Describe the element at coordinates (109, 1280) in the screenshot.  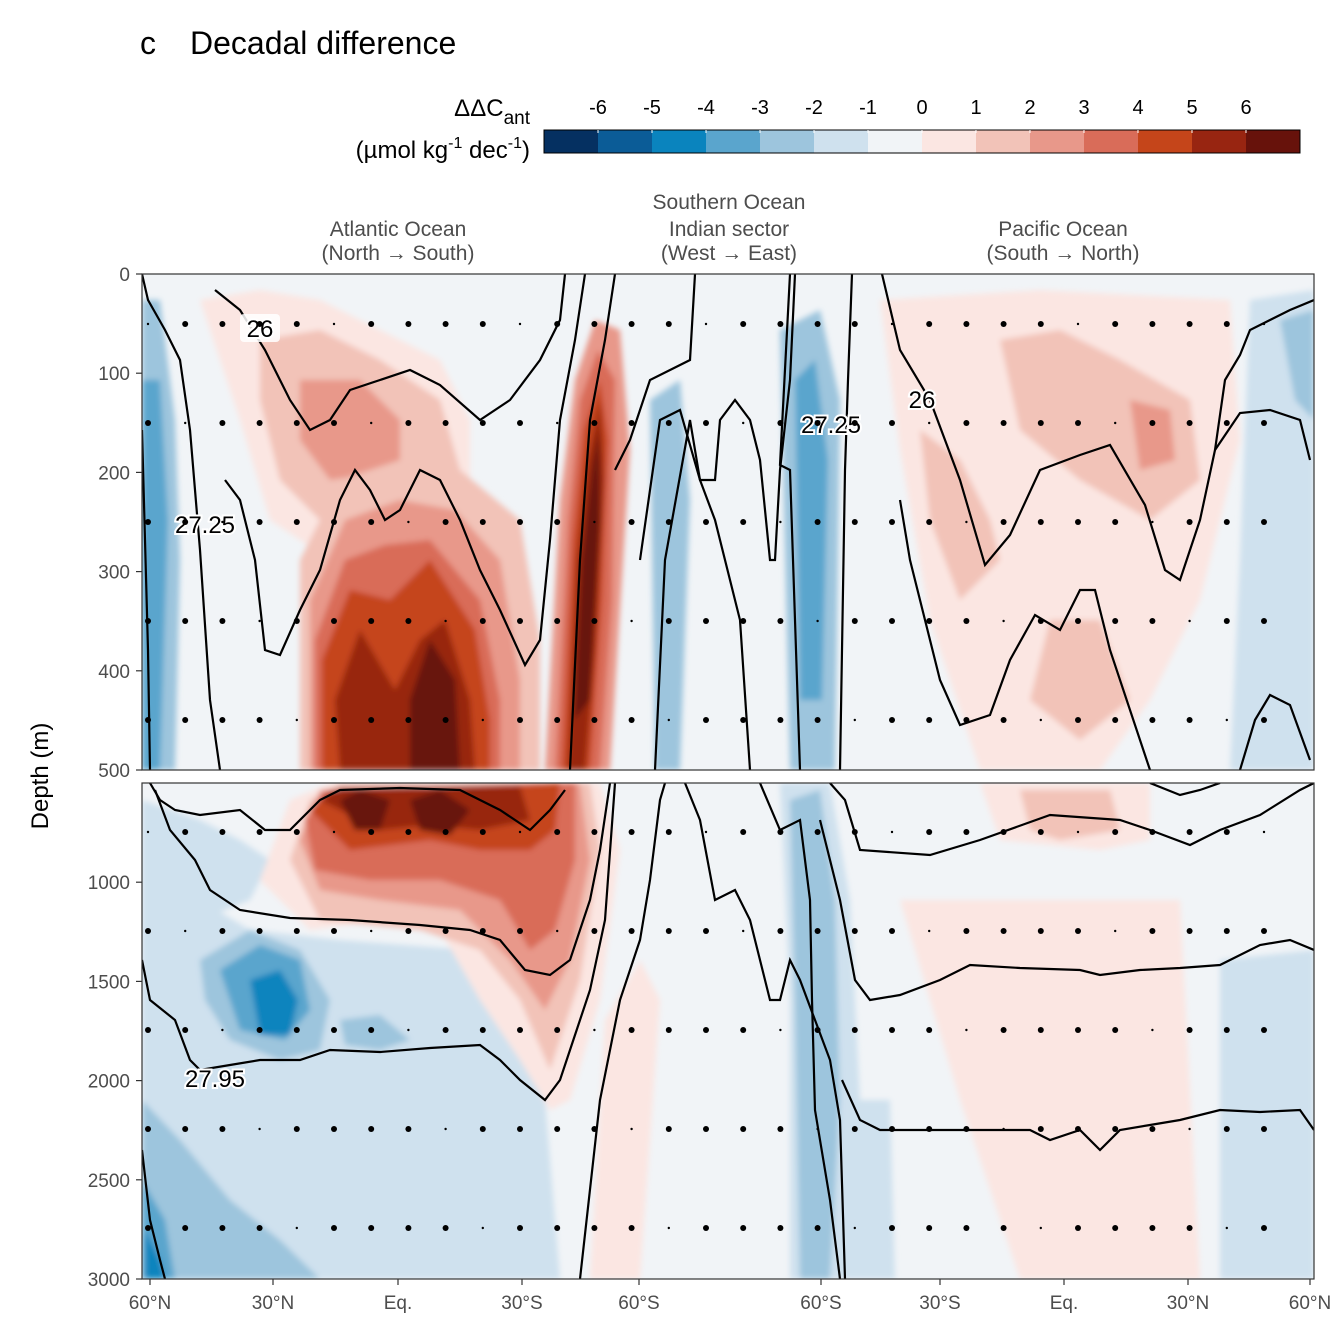
I see `y-tick-label: 3000` at that location.